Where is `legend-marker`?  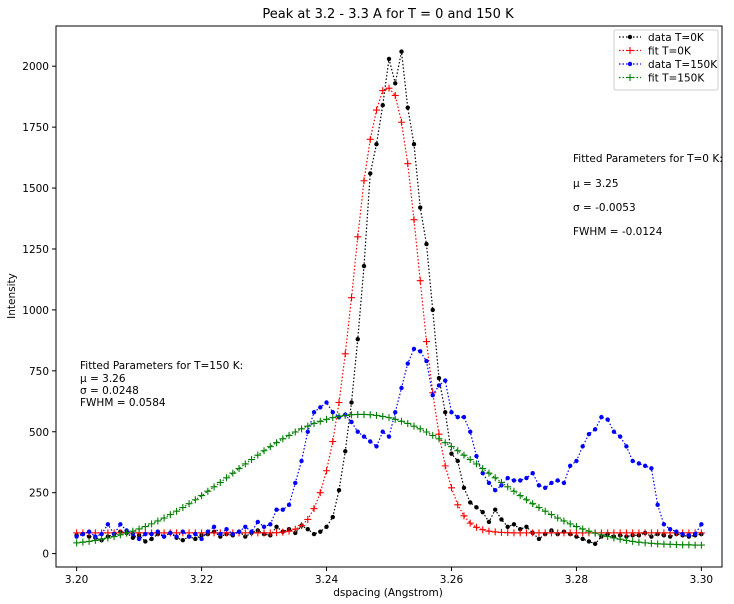
legend-marker is located at coordinates (630, 37).